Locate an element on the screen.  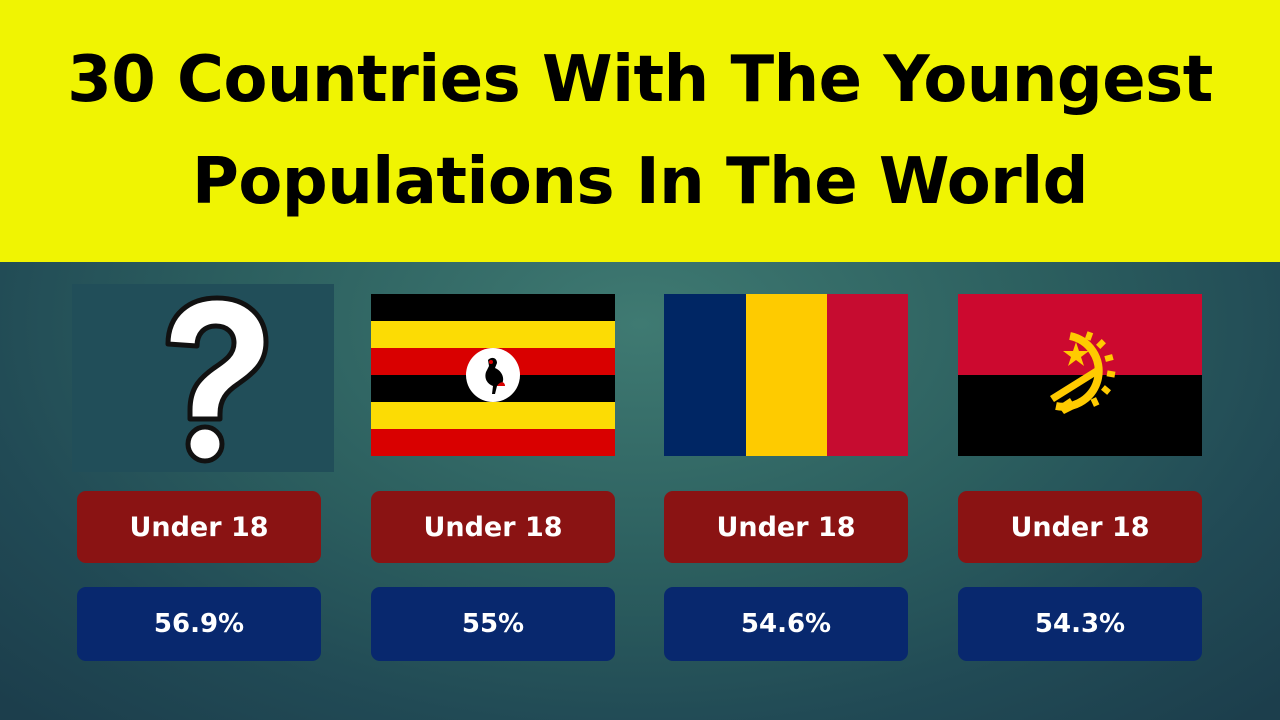
angola-flag is located at coordinates (1080, 375).